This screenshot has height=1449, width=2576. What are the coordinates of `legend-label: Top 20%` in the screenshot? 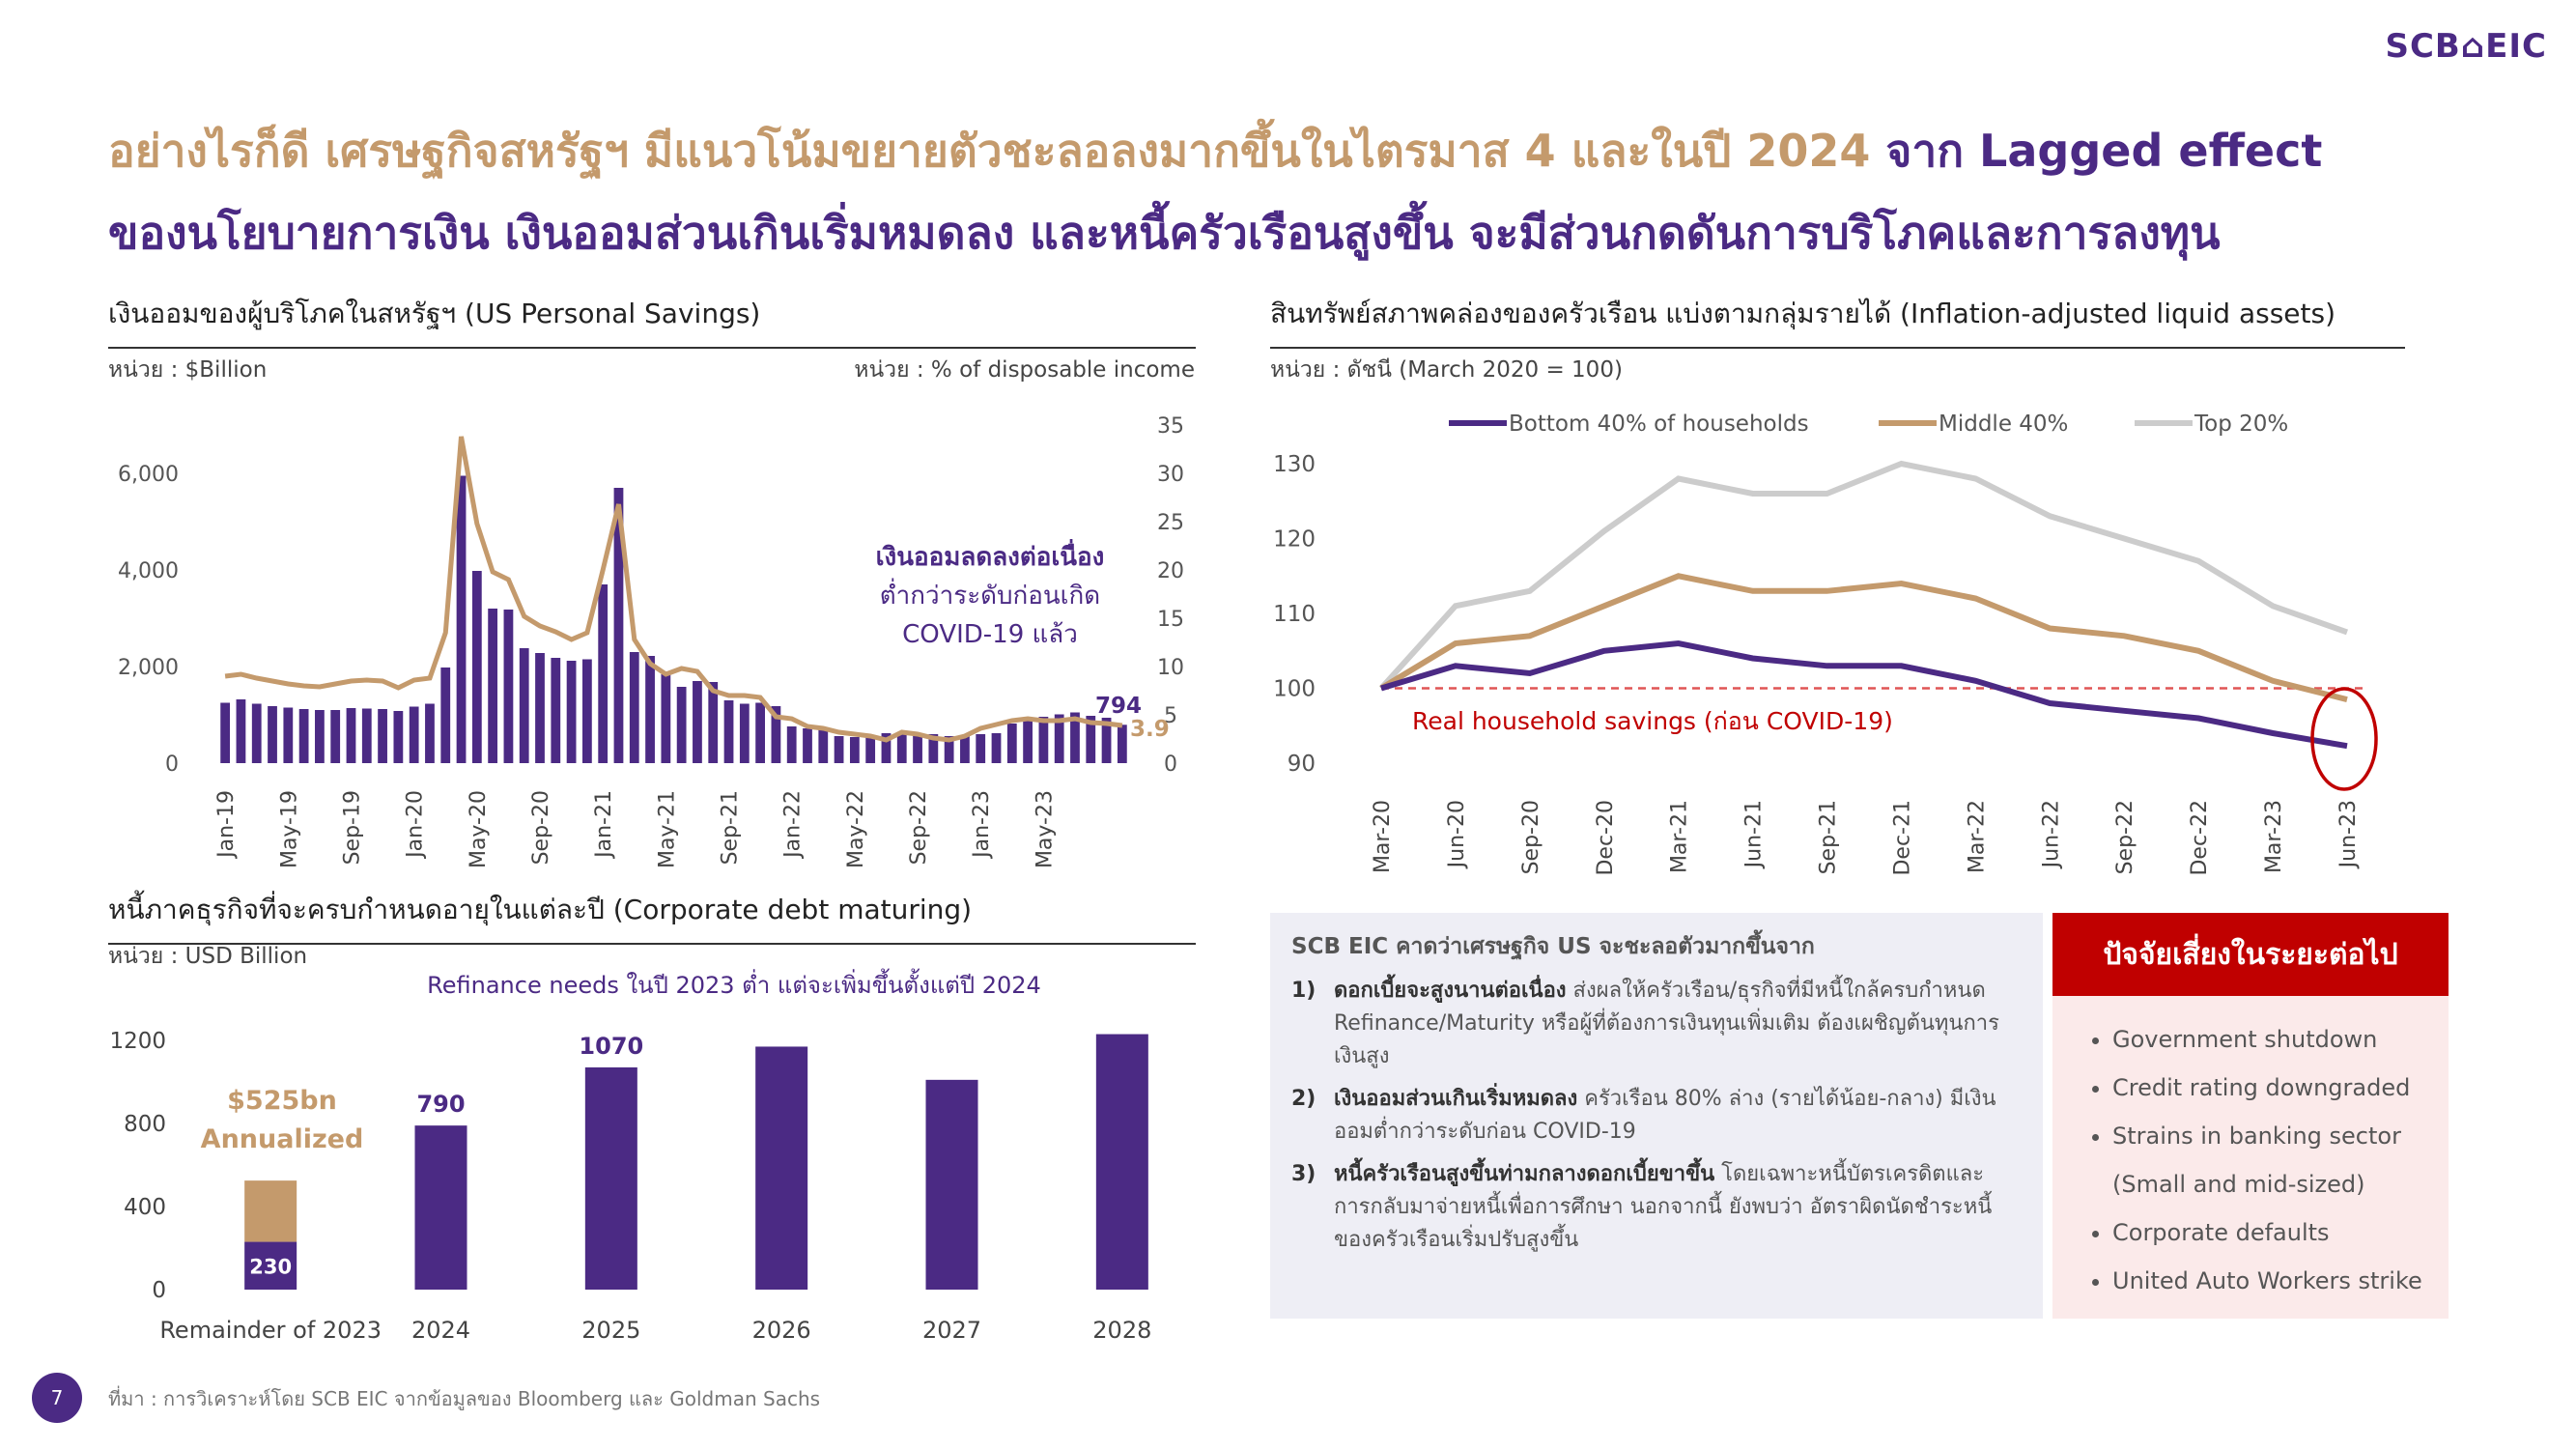 It's located at (2241, 424).